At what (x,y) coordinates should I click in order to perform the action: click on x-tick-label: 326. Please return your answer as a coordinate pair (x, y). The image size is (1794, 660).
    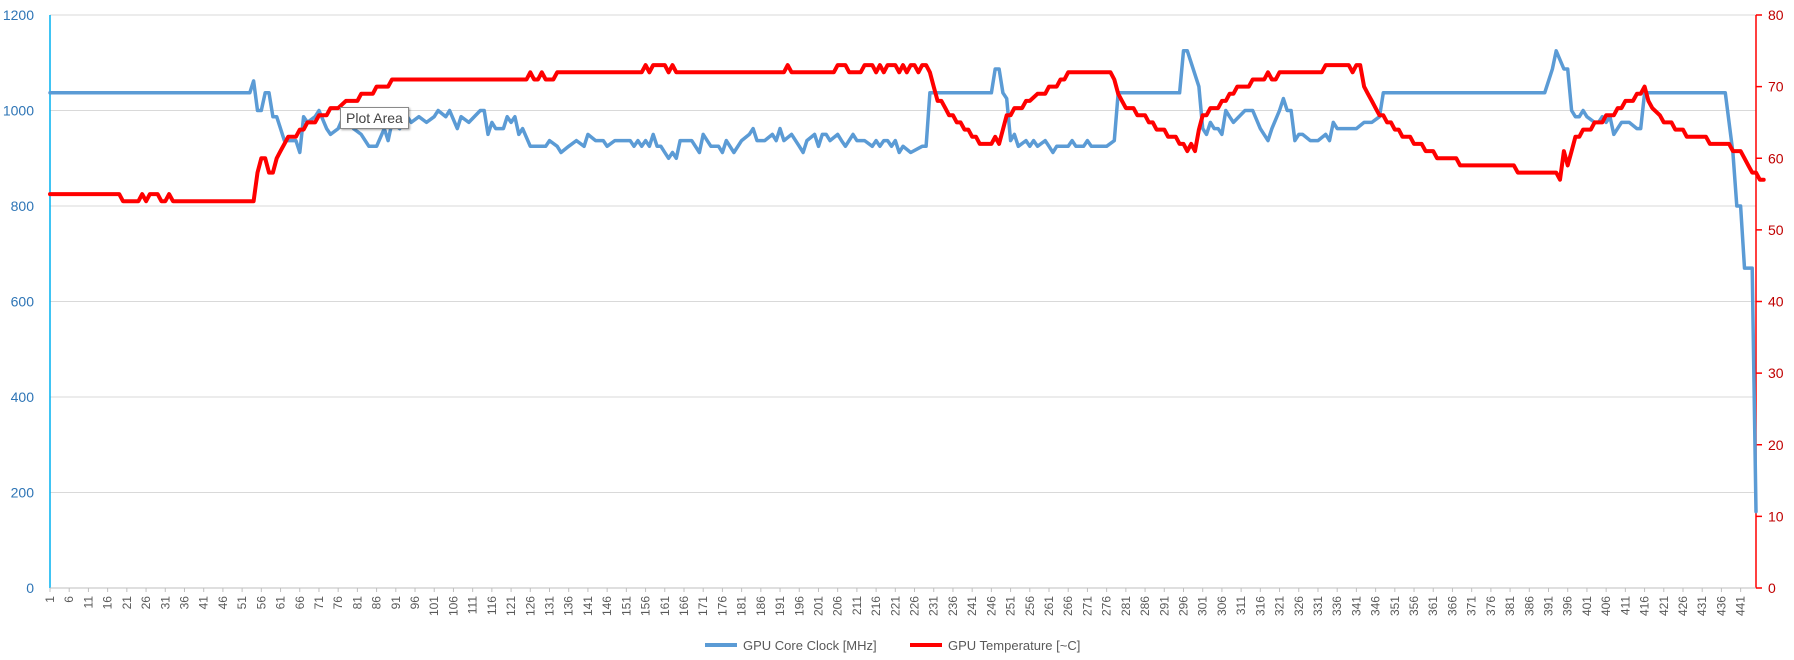
    Looking at the image, I should click on (1299, 606).